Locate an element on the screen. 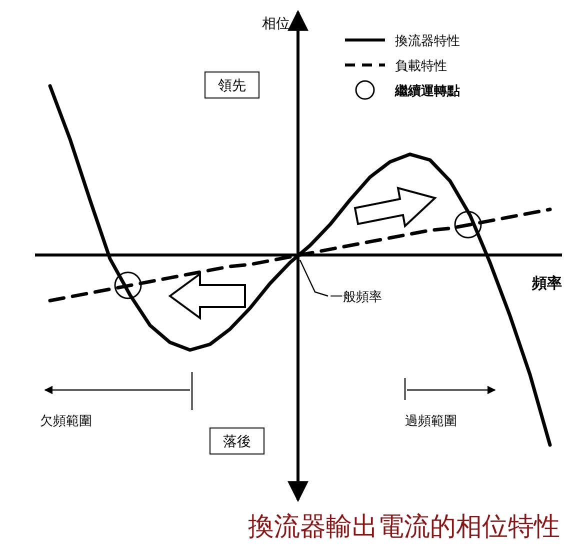 The image size is (567, 545). annotation: 落後 is located at coordinates (237, 442).